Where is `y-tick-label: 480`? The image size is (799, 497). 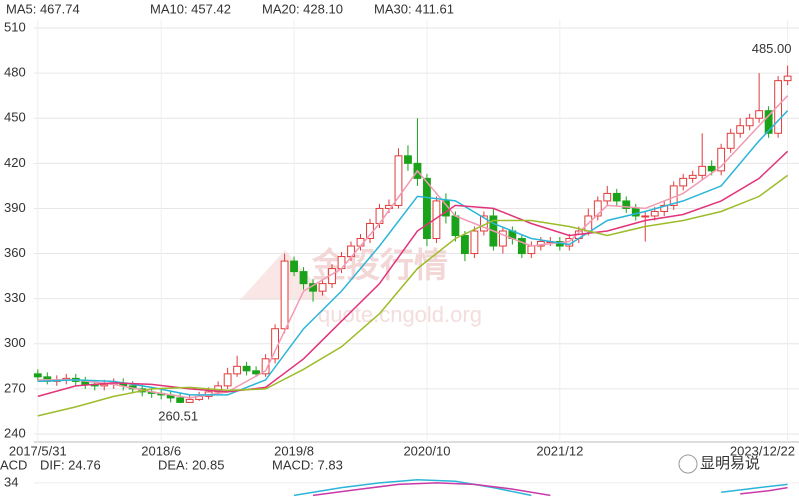 y-tick-label: 480 is located at coordinates (15, 72).